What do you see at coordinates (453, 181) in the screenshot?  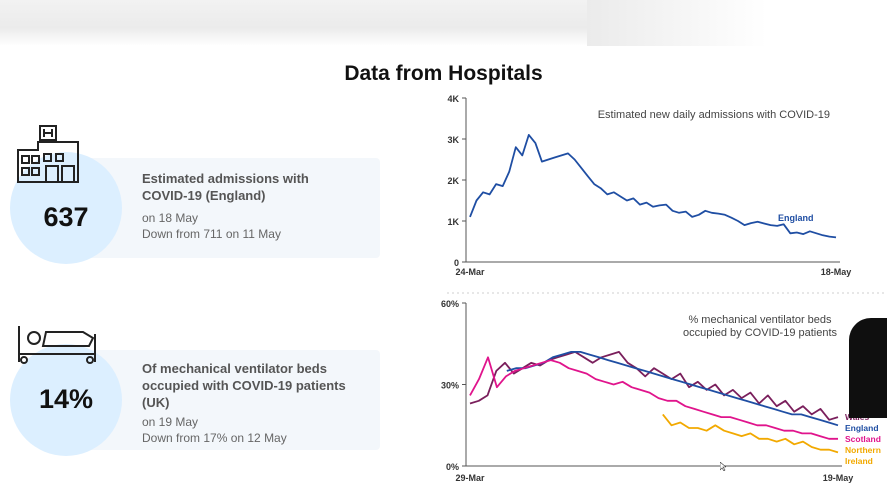 I see `chart-1-y-tick-label: 2K` at bounding box center [453, 181].